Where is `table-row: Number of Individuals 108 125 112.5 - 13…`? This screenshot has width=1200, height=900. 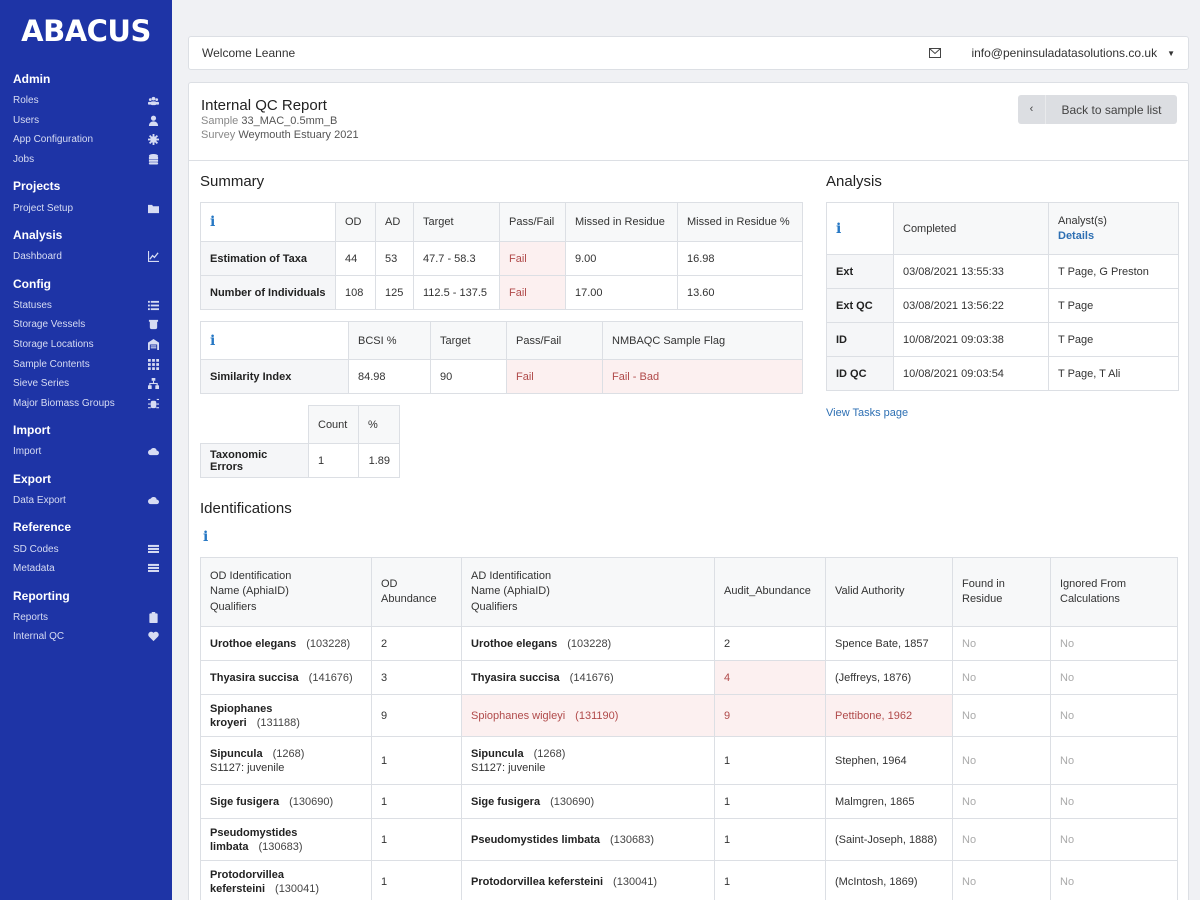
table-row: Number of Individuals 108 125 112.5 - 13… is located at coordinates (501, 292).